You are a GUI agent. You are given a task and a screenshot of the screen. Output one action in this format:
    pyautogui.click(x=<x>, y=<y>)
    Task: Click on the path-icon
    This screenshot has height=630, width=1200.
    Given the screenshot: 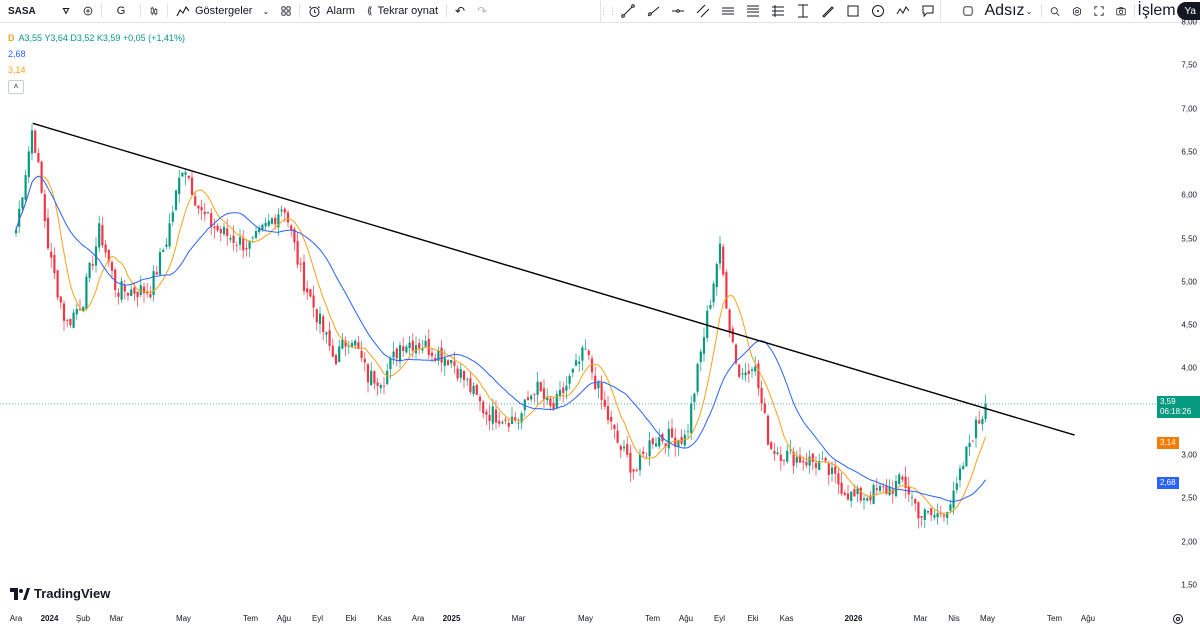 What is the action you would take?
    pyautogui.click(x=902, y=11)
    